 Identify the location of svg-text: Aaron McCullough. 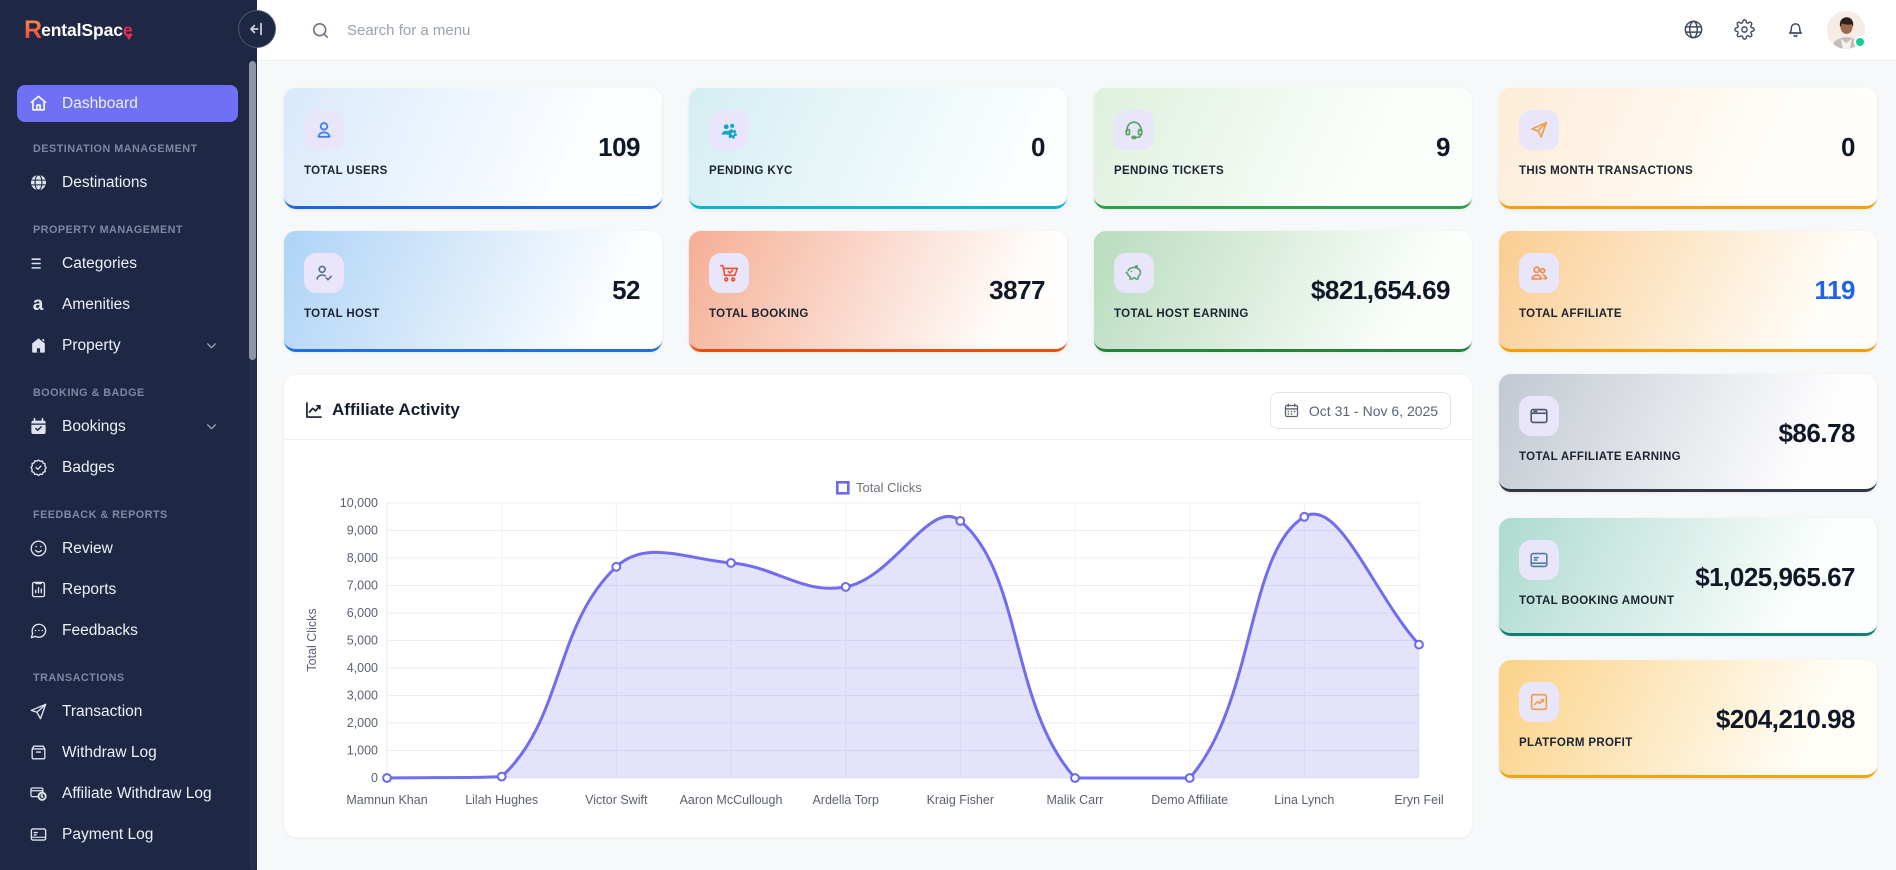
(731, 800).